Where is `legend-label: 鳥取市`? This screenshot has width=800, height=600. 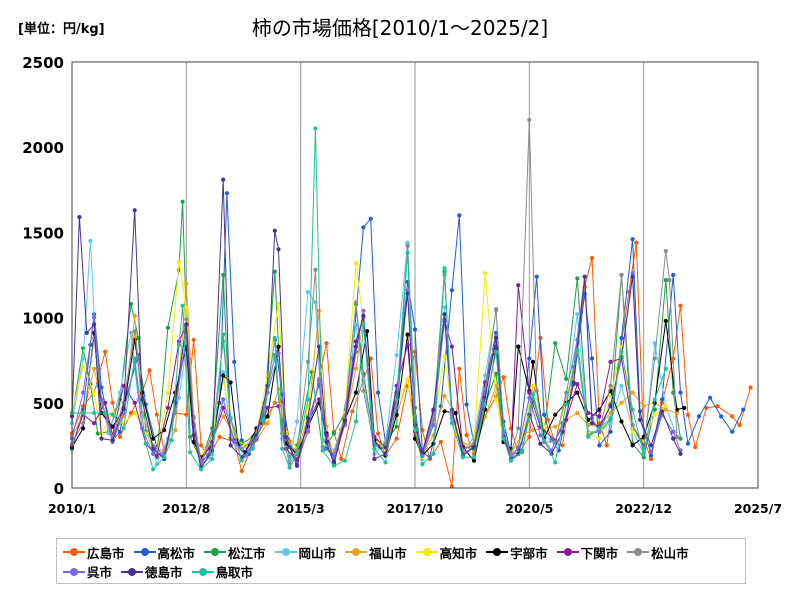
legend-label: 鳥取市 is located at coordinates (234, 572).